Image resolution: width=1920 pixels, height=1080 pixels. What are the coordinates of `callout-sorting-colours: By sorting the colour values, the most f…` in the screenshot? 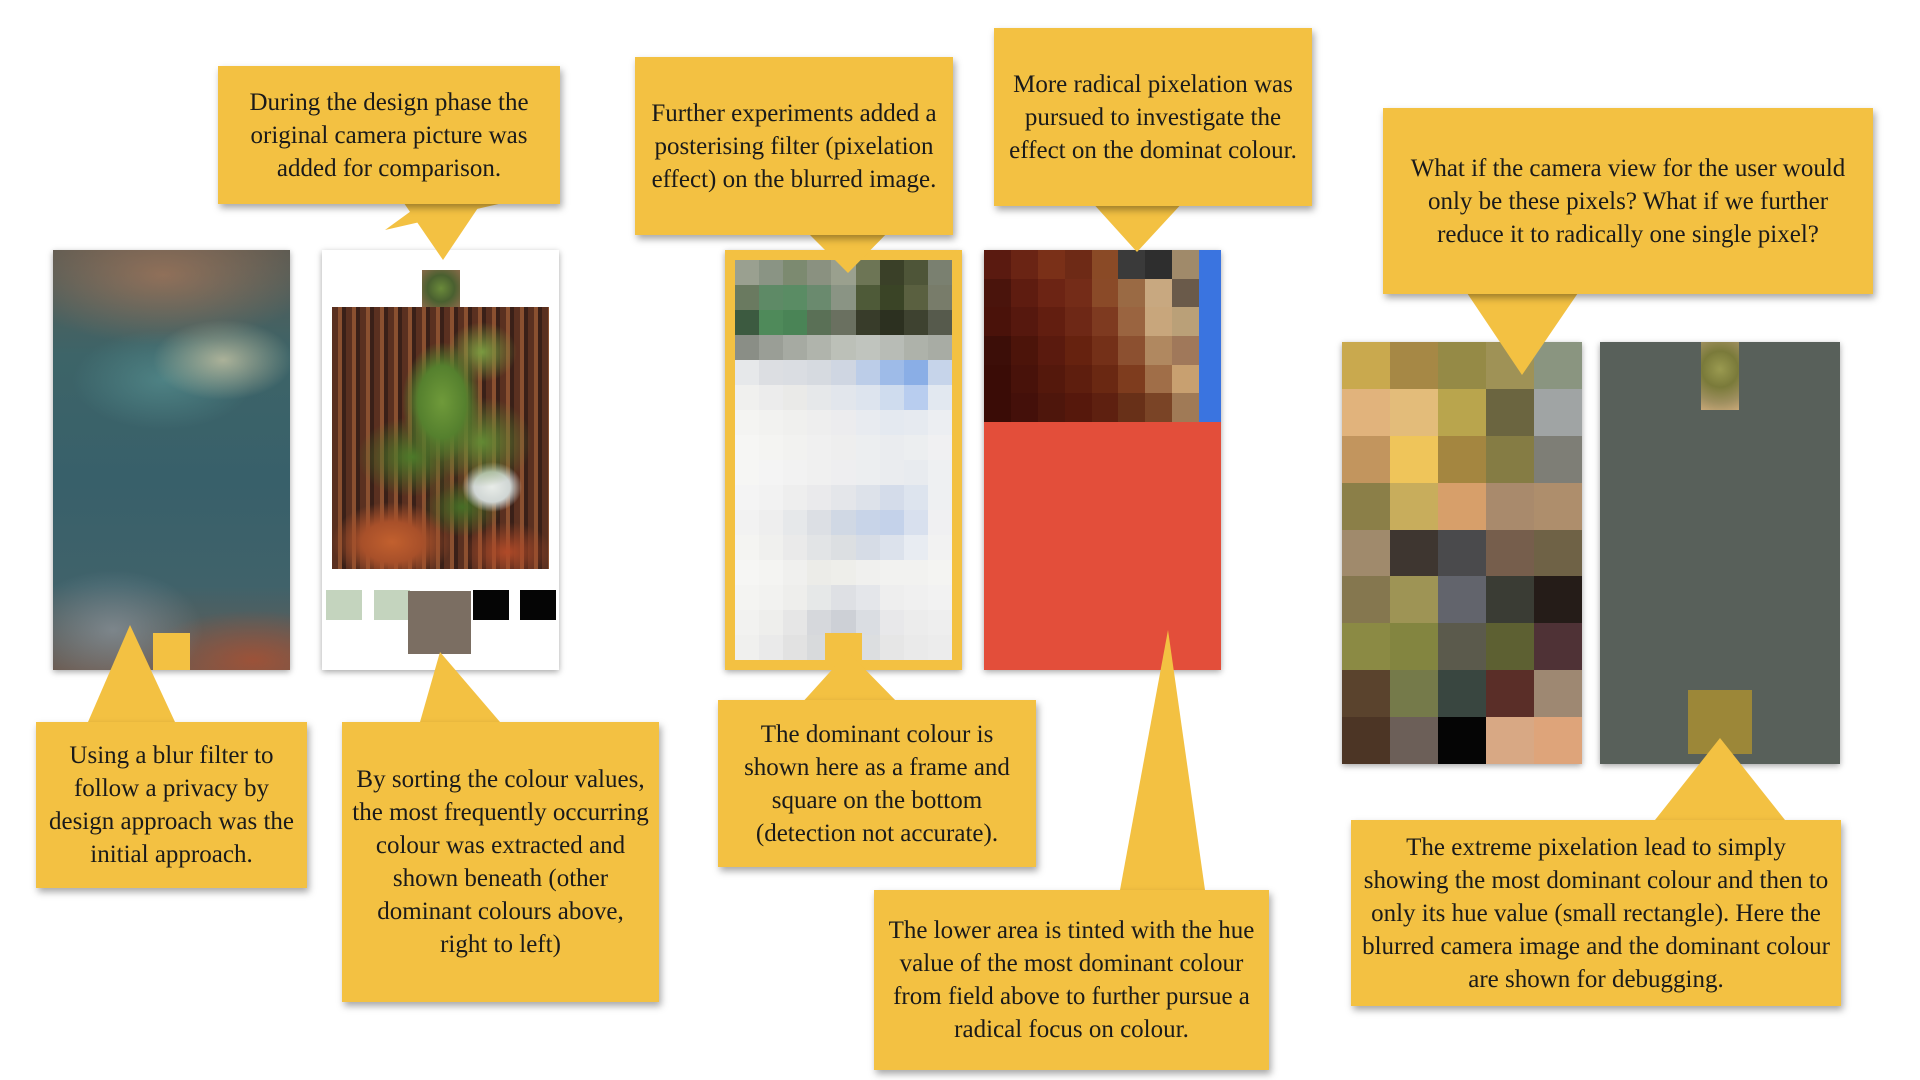 It's located at (500, 862).